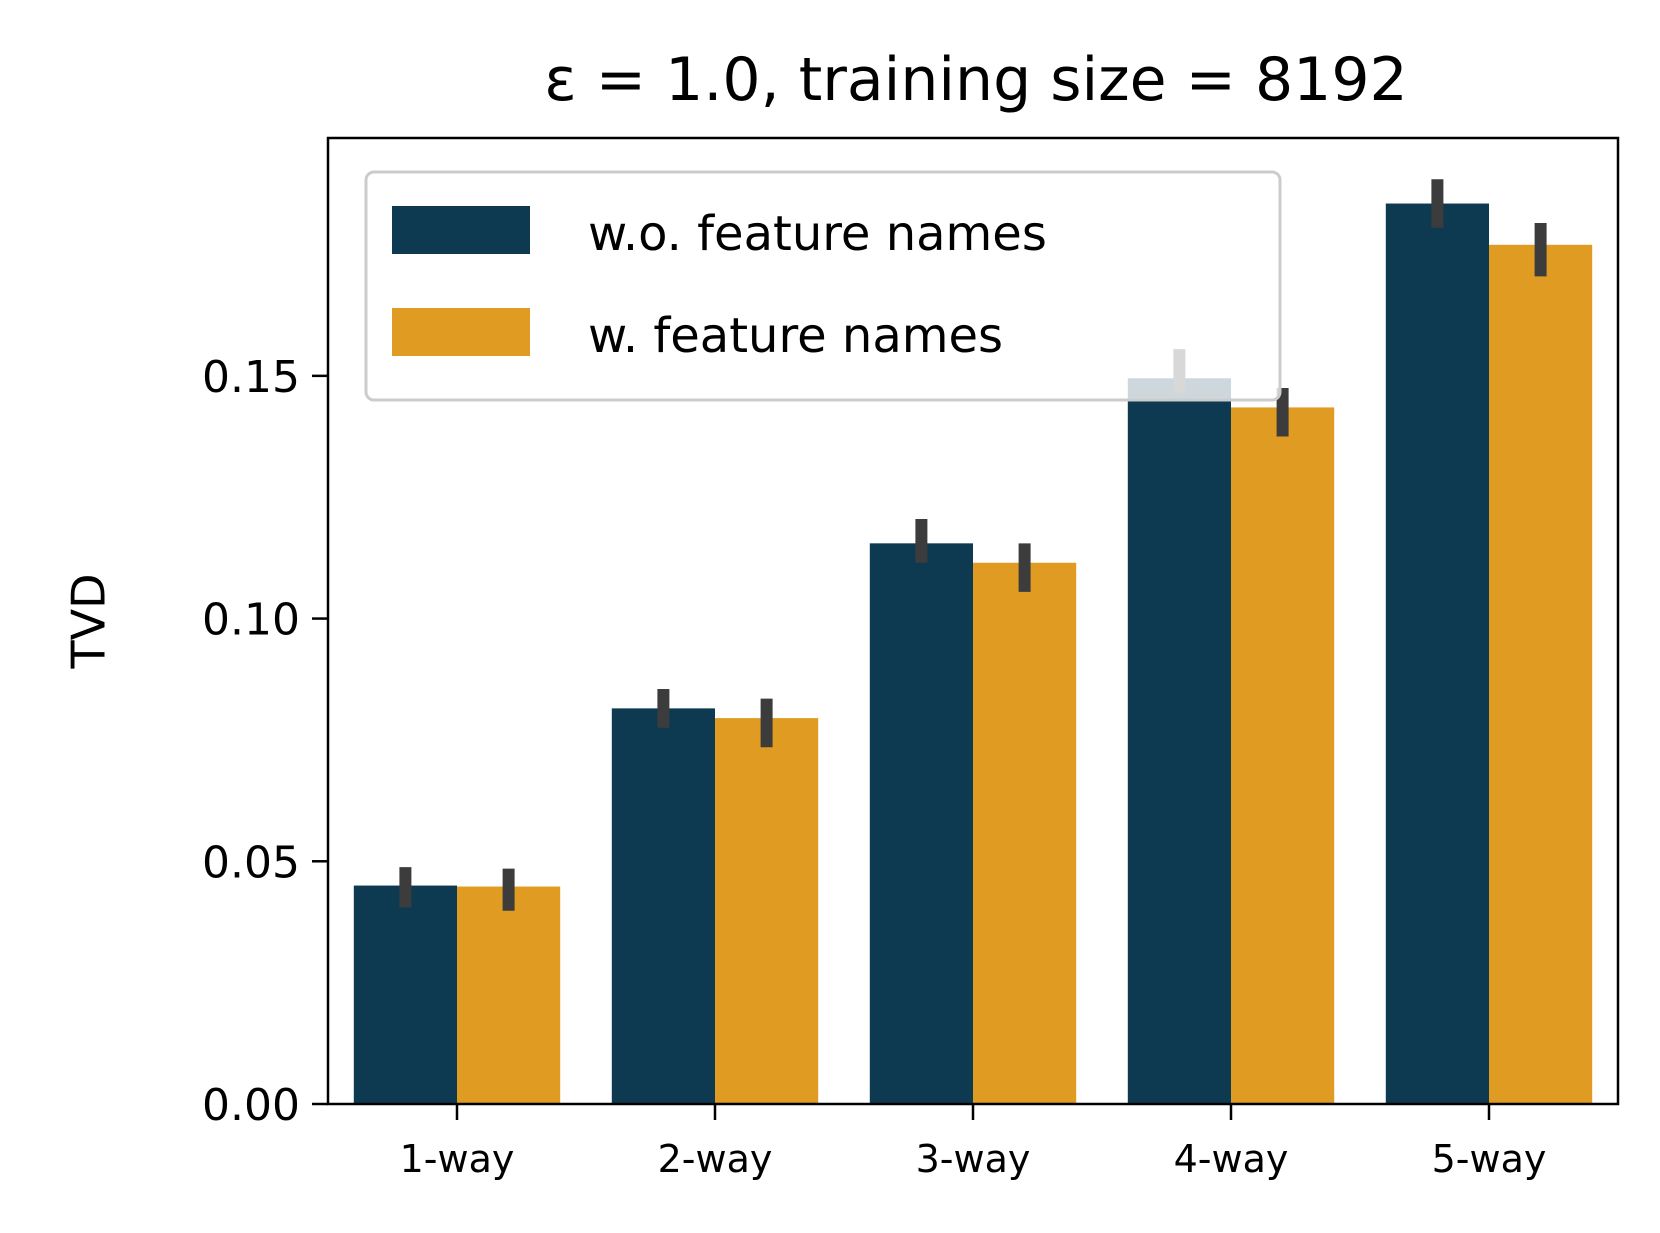 The width and height of the screenshot is (1660, 1233). Describe the element at coordinates (251, 377) in the screenshot. I see `y-tick-label: 0.15` at that location.